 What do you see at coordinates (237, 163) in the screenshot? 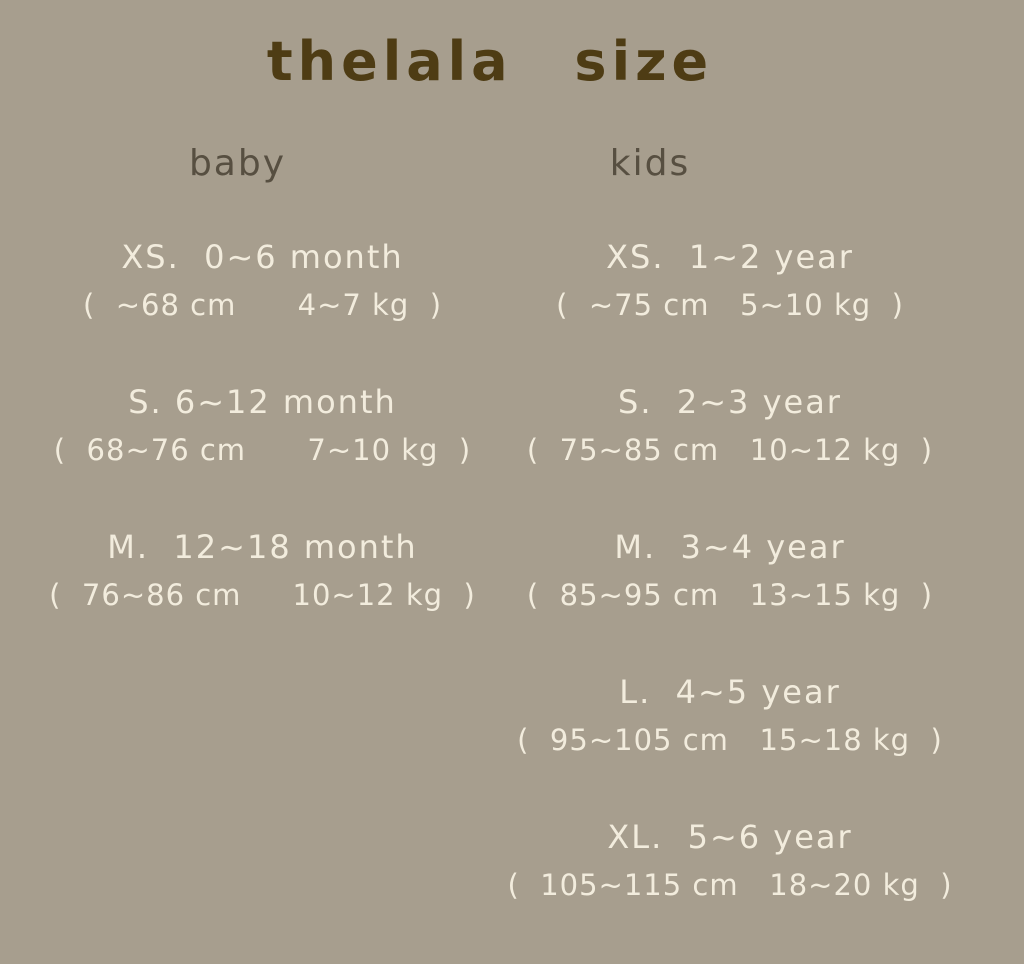
I see `baby-column-header: baby` at bounding box center [237, 163].